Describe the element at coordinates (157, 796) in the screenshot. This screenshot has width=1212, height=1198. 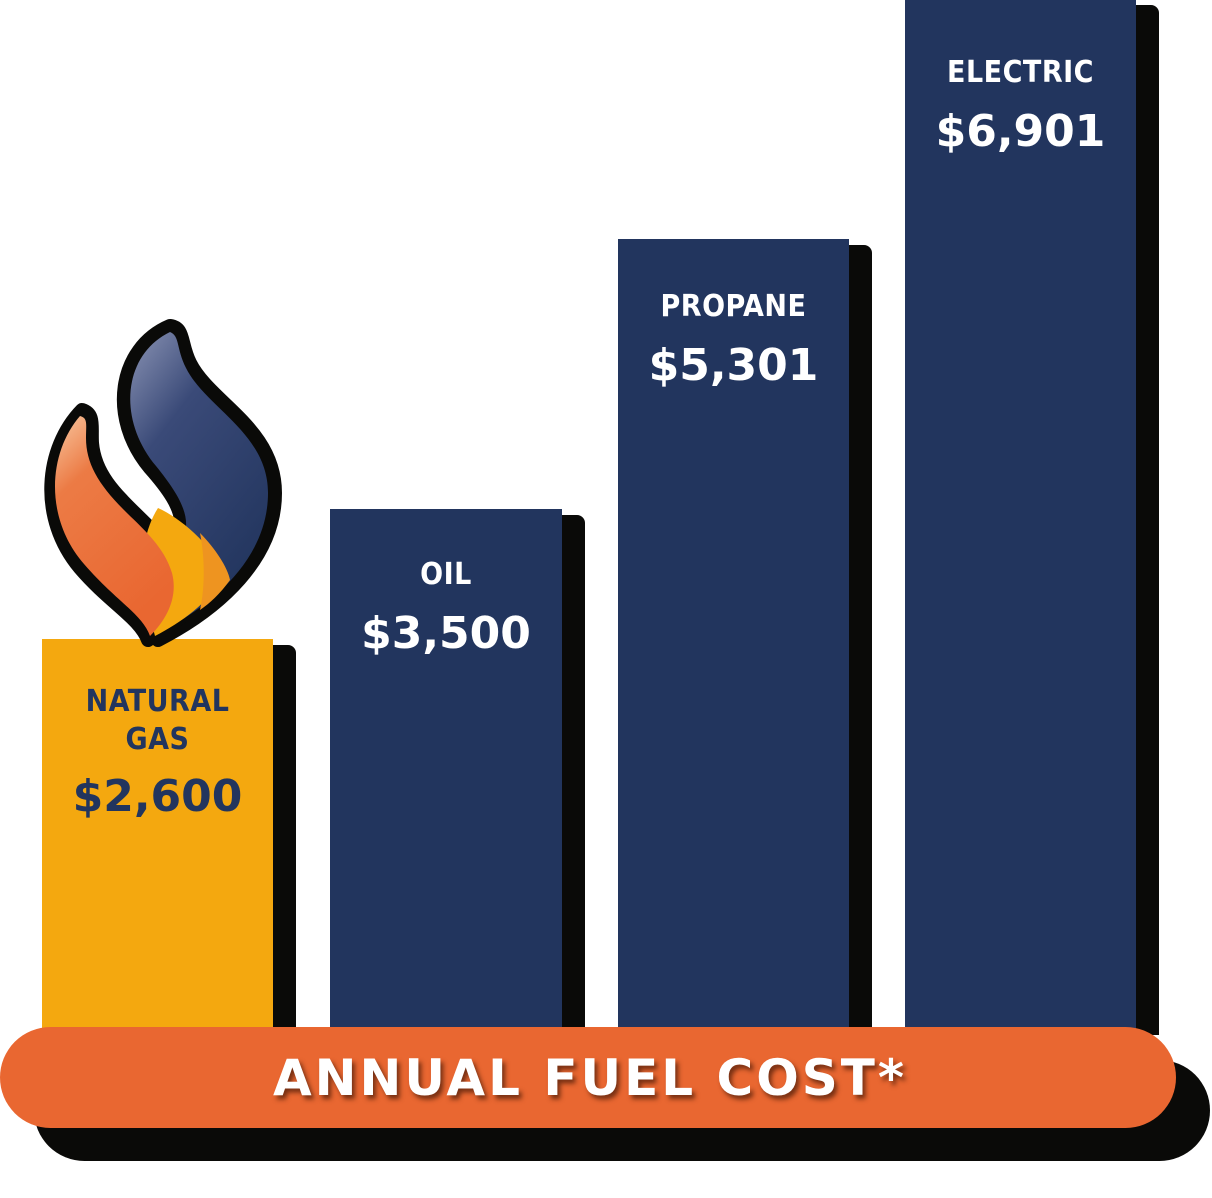
I see `bar-value: $2,600` at that location.